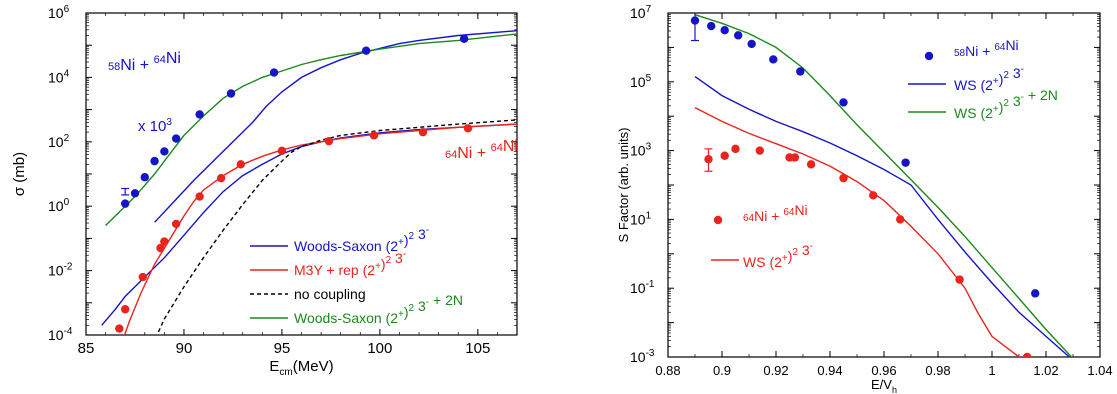 The width and height of the screenshot is (1117, 394). Describe the element at coordinates (114, 67) in the screenshot. I see `annotation-ni58-sup: 58` at that location.